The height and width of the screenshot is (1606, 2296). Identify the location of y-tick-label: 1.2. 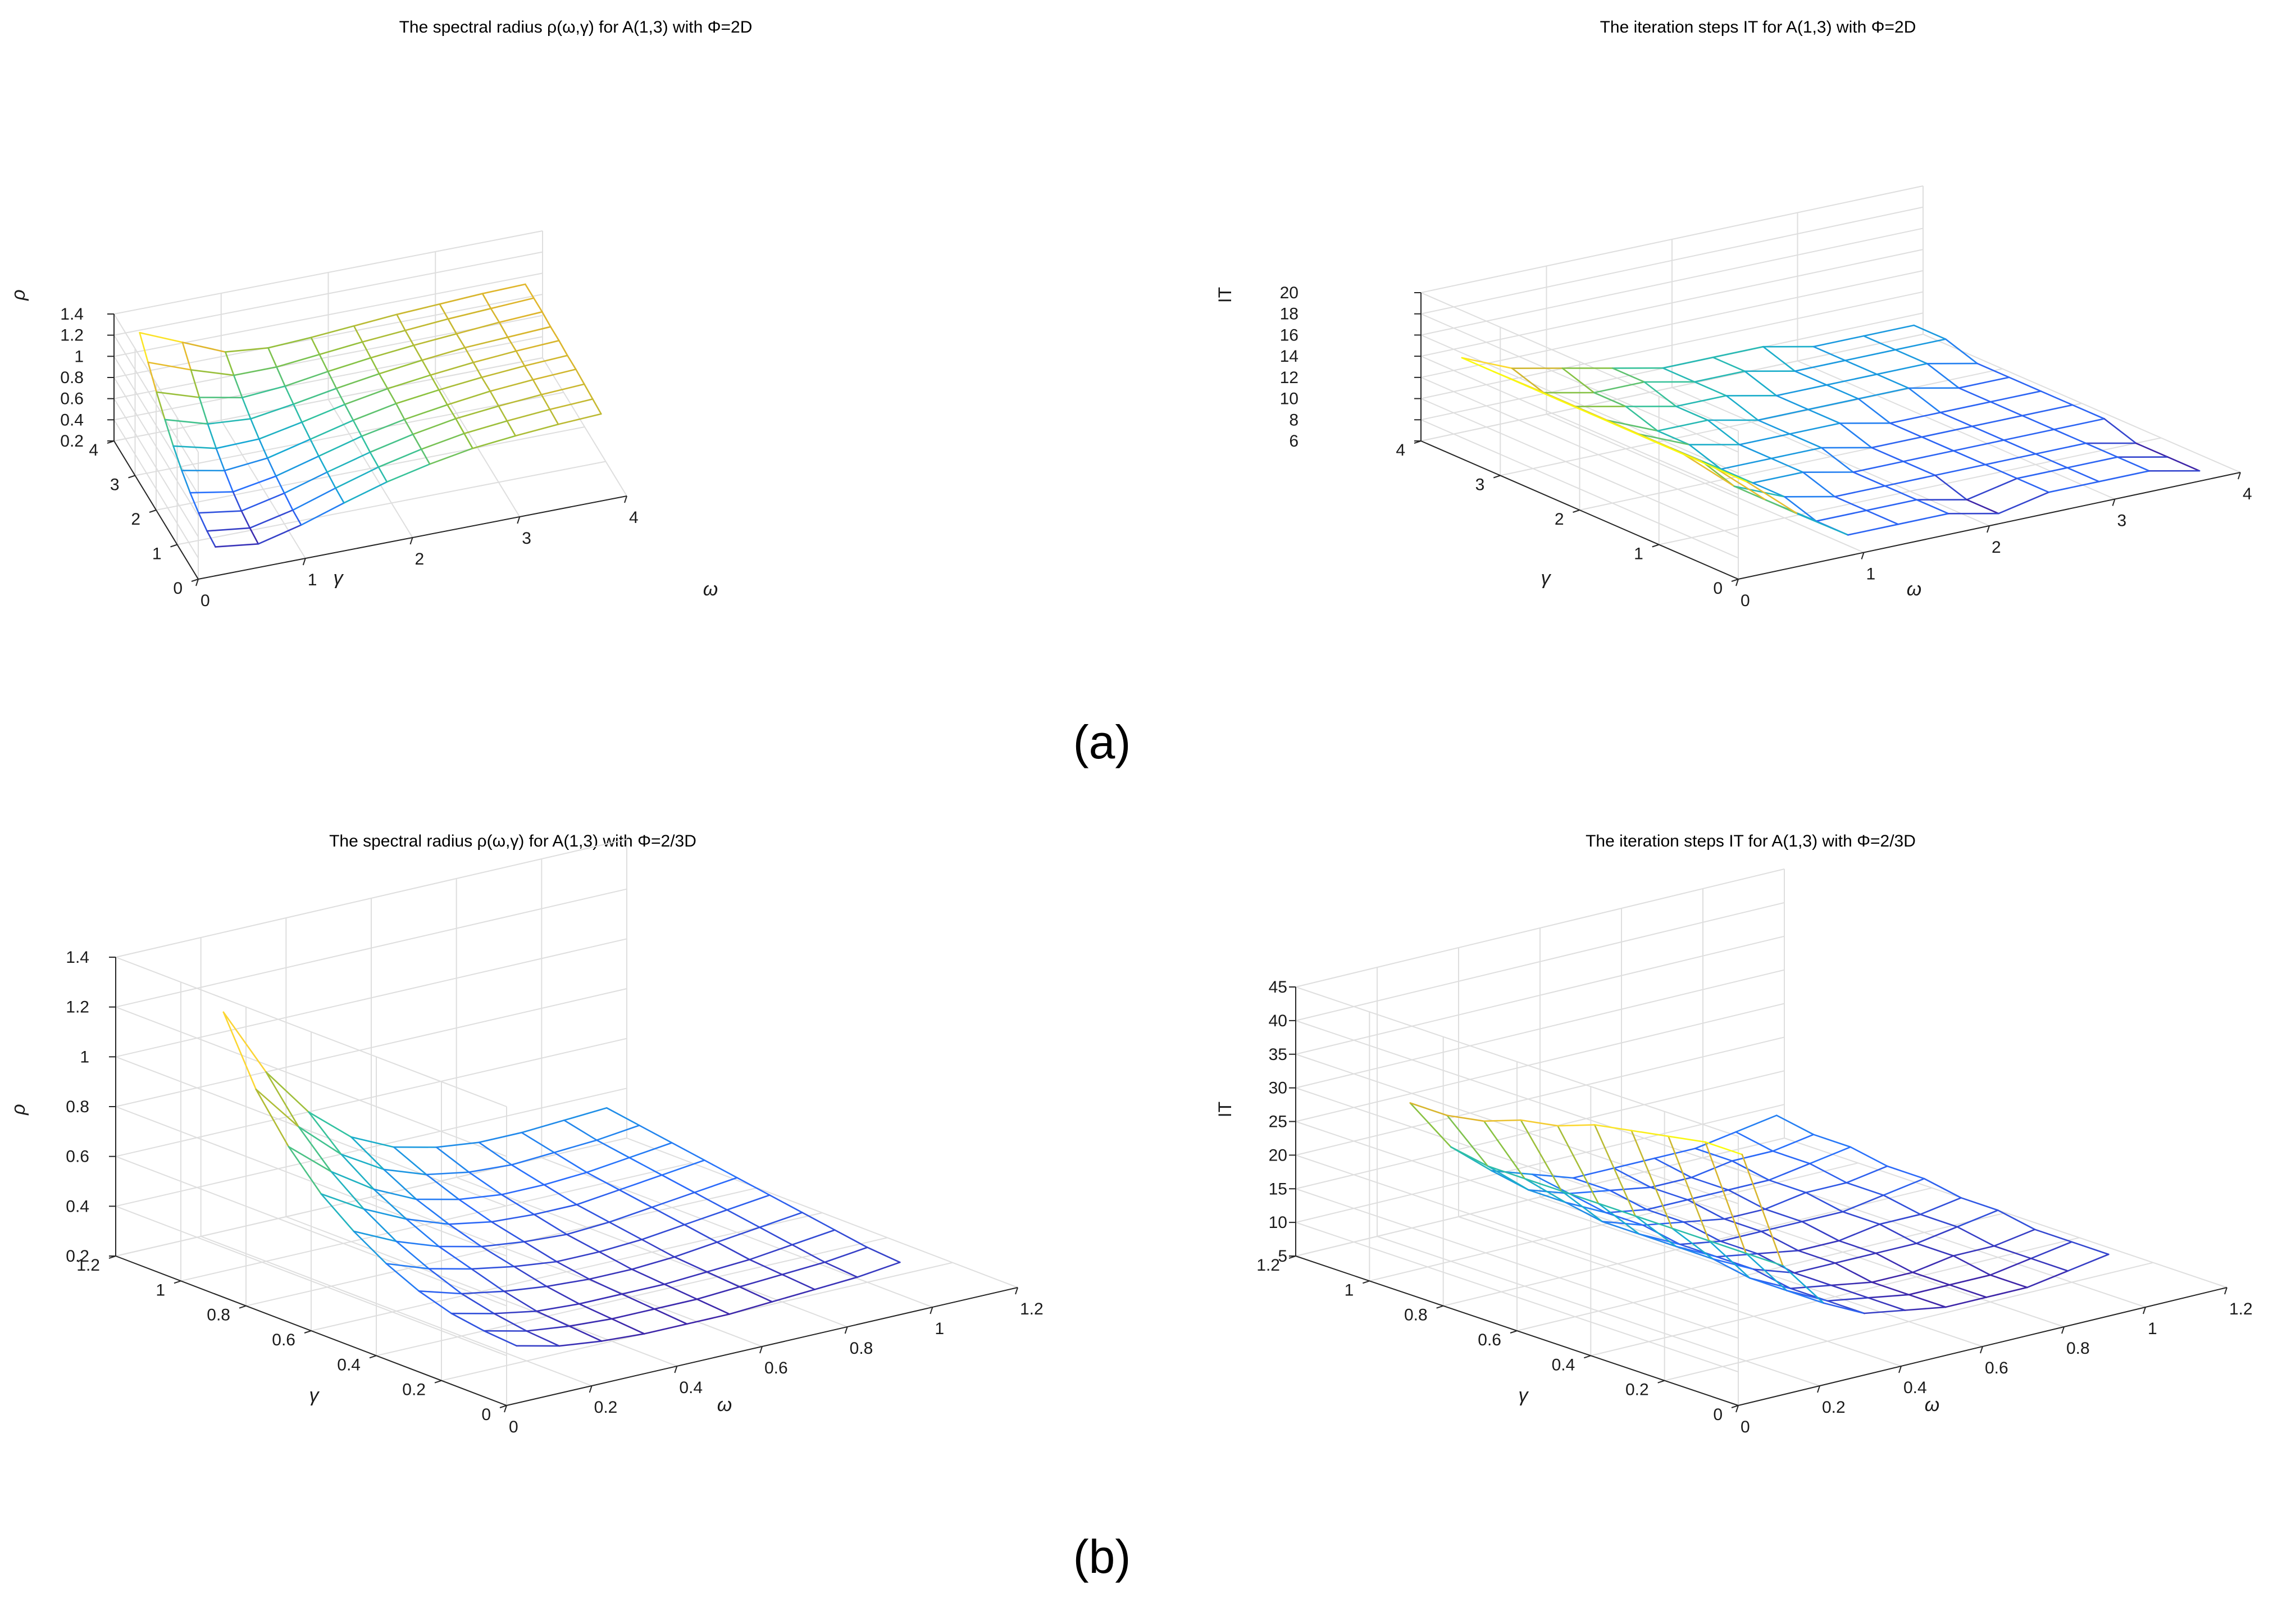
(88, 1265).